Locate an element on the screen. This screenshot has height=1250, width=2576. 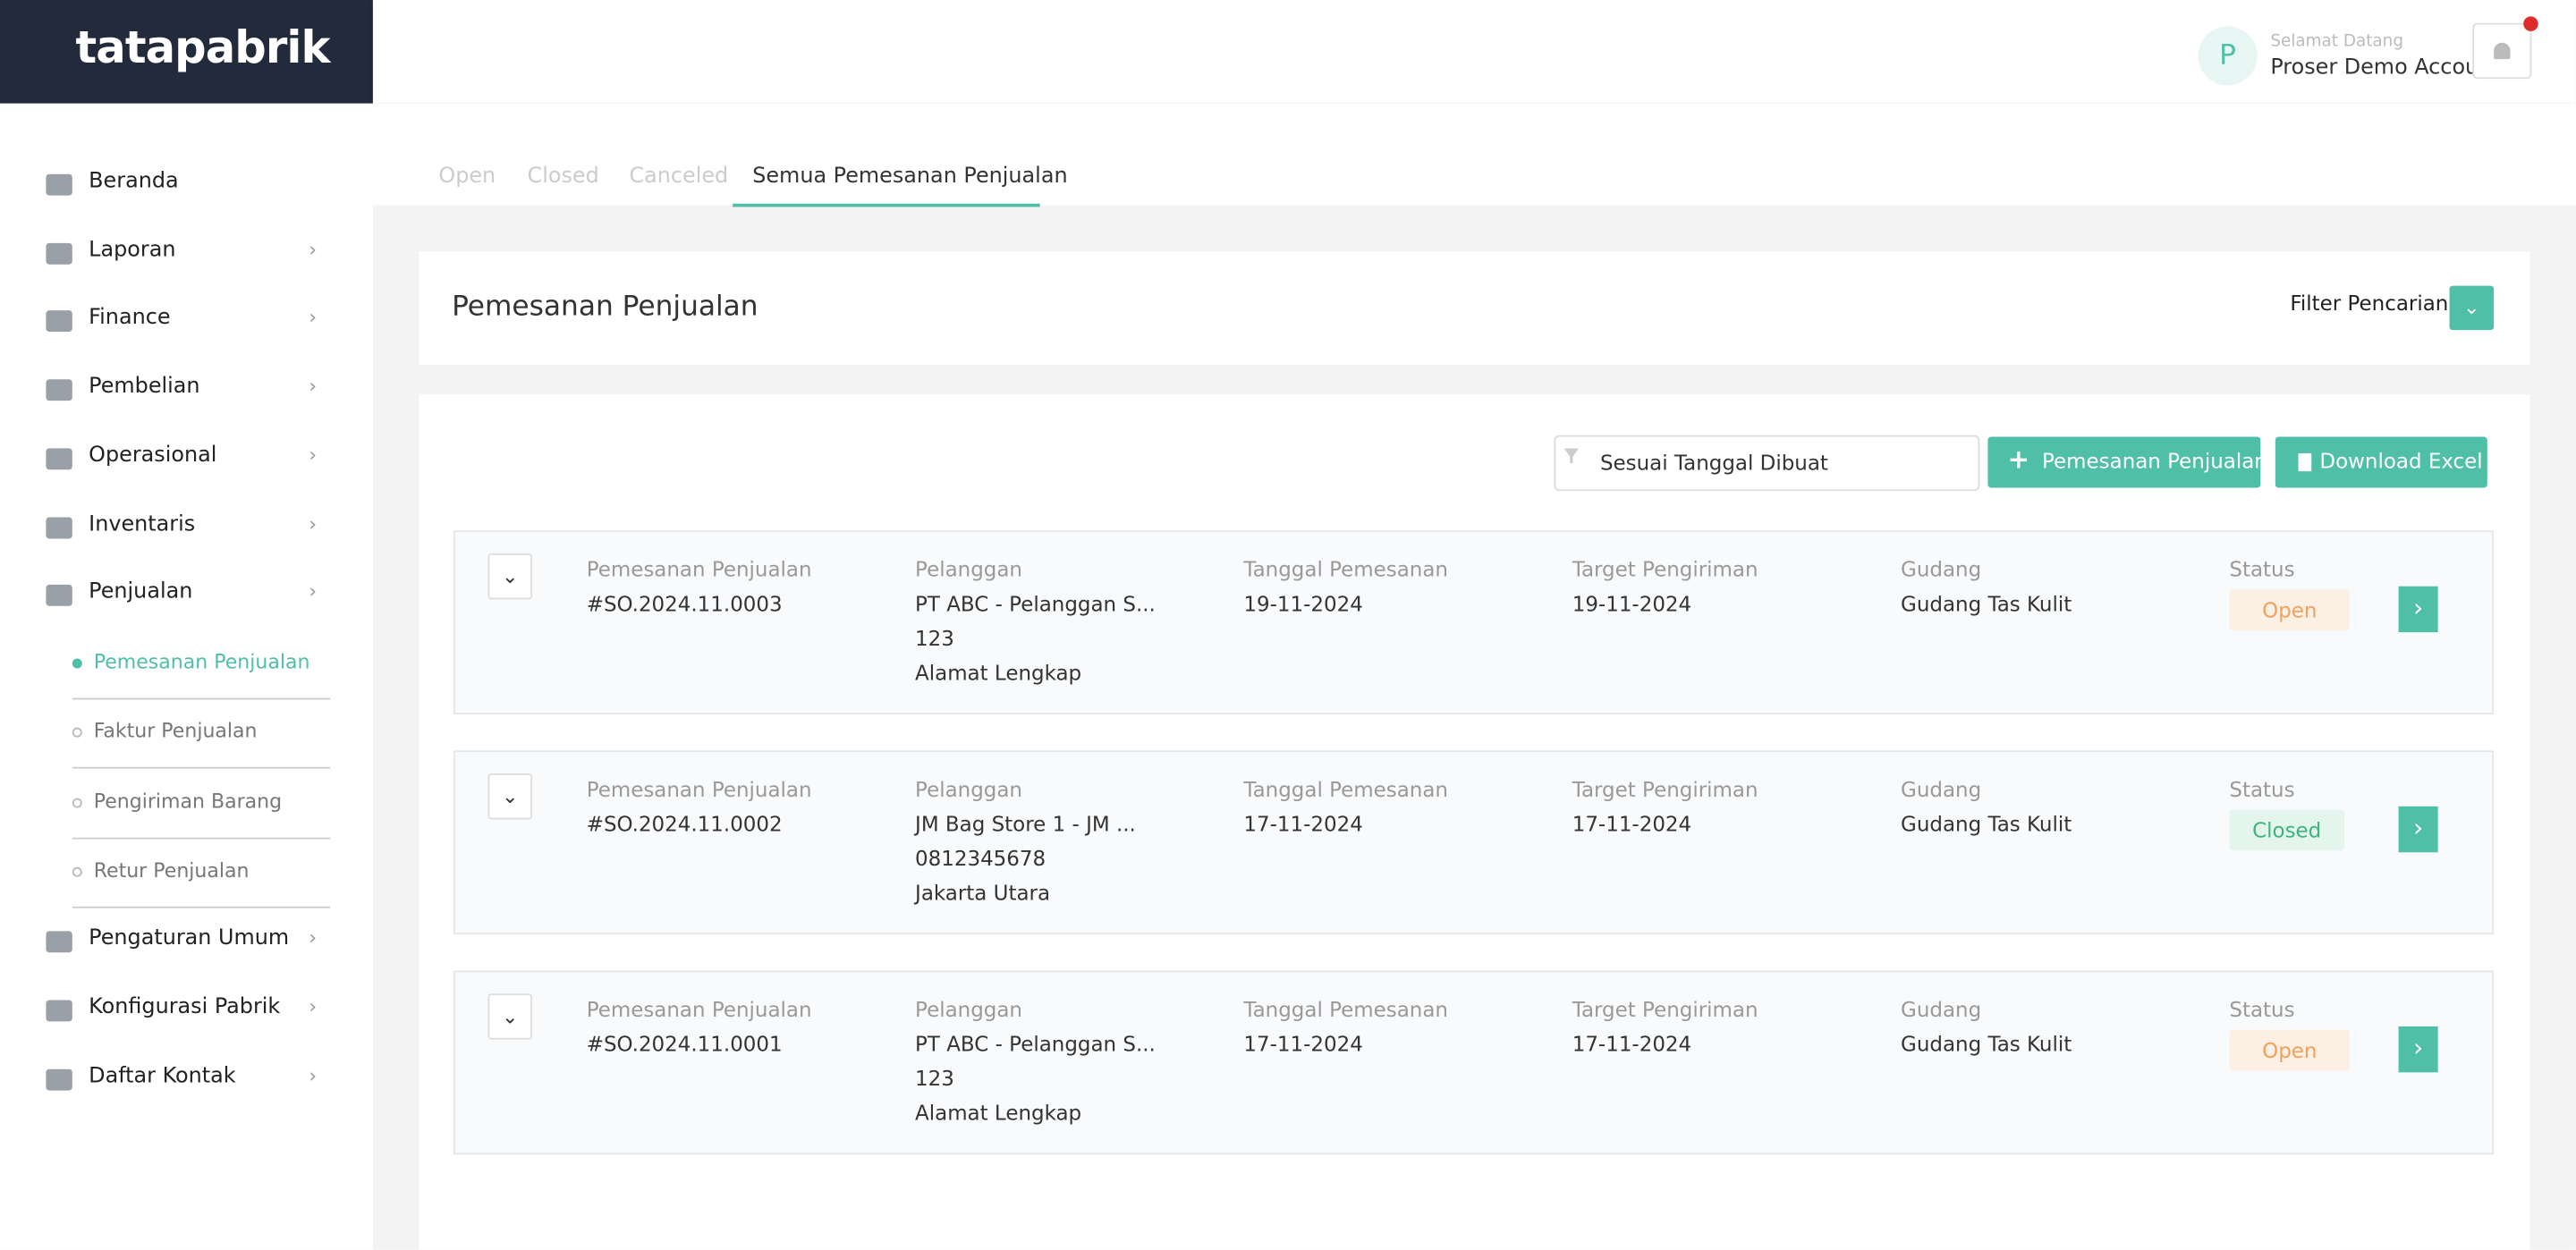
menu-item: Beranda is located at coordinates (134, 182).